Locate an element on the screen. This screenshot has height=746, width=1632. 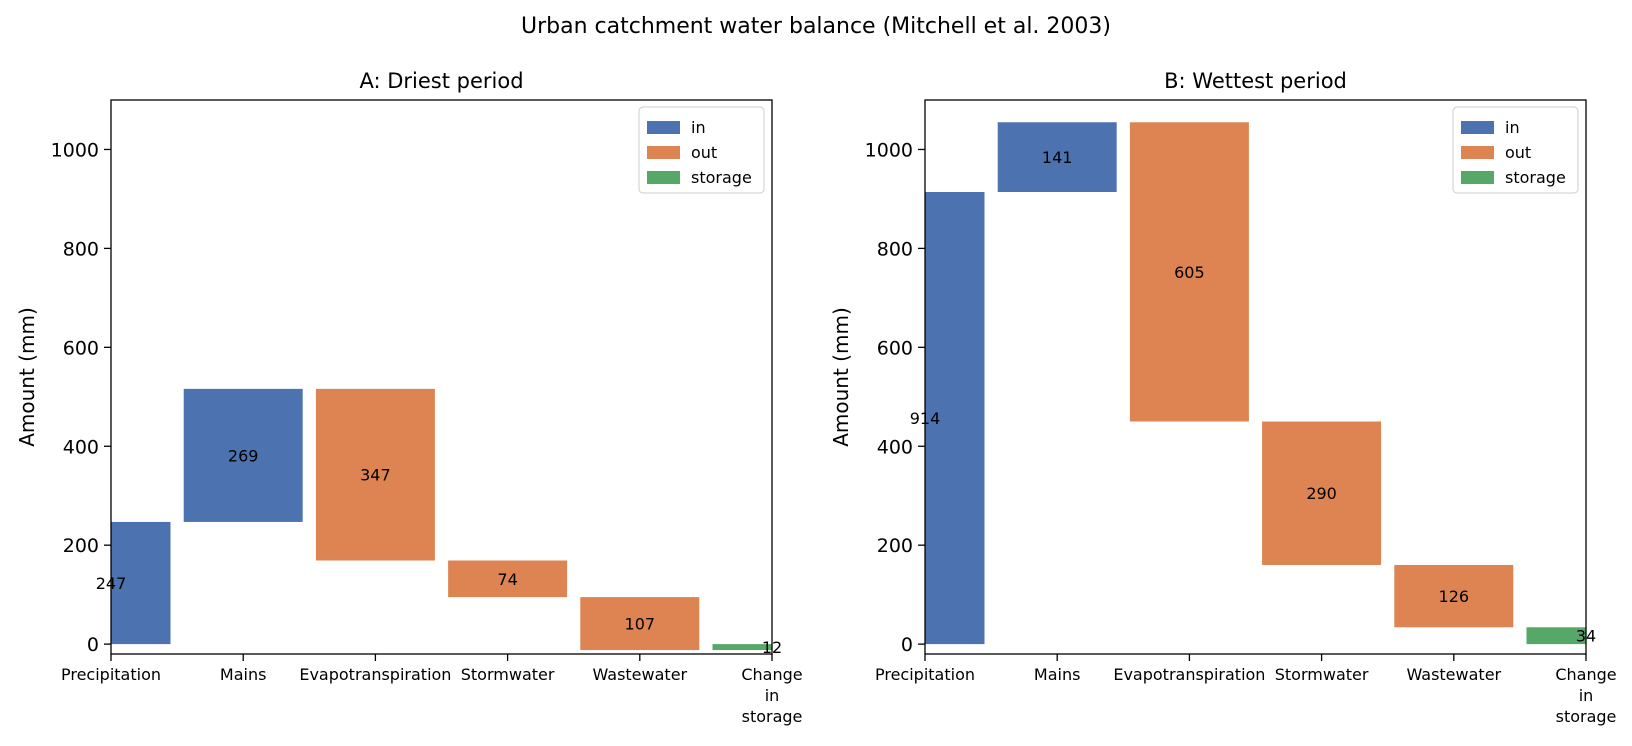
data-label: 347 is located at coordinates (375, 475).